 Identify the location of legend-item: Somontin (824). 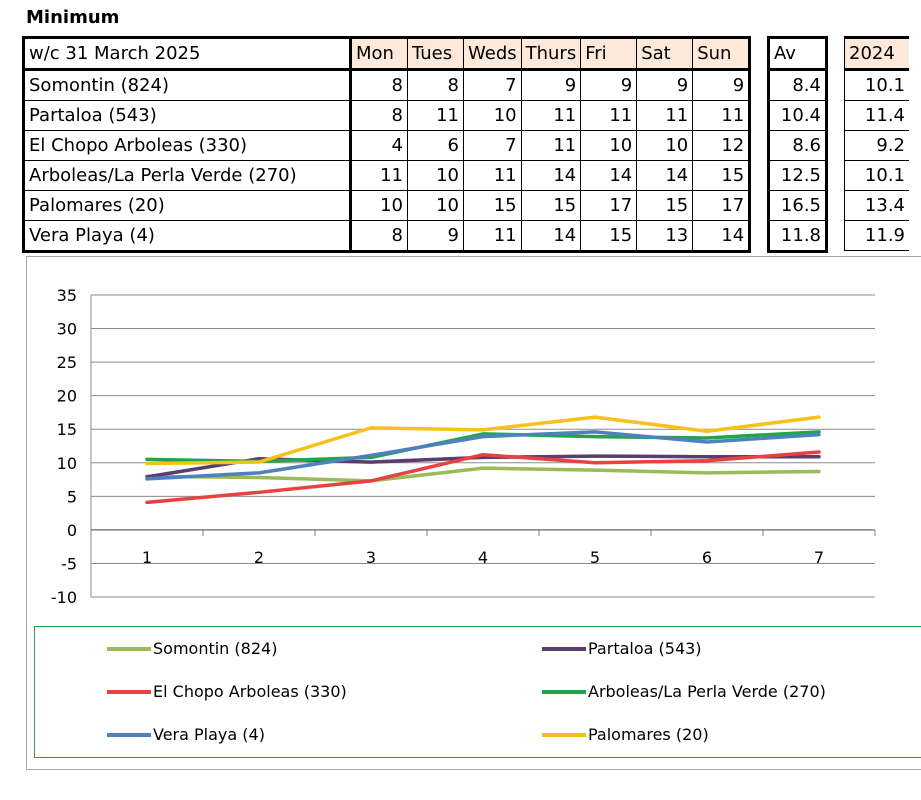
(192, 648).